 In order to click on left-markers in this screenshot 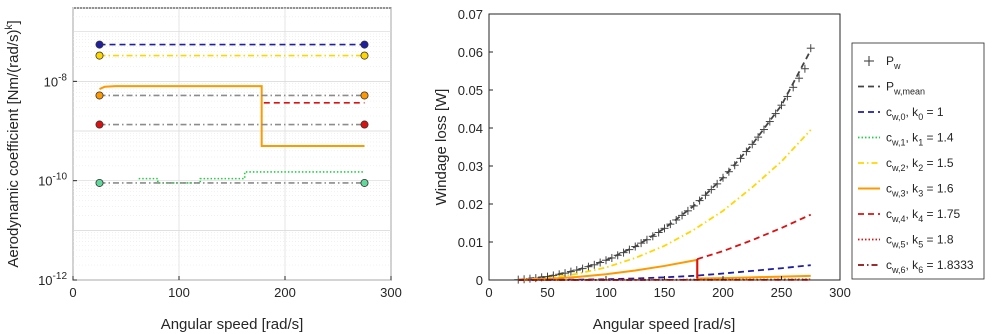, I will do `click(232, 113)`.